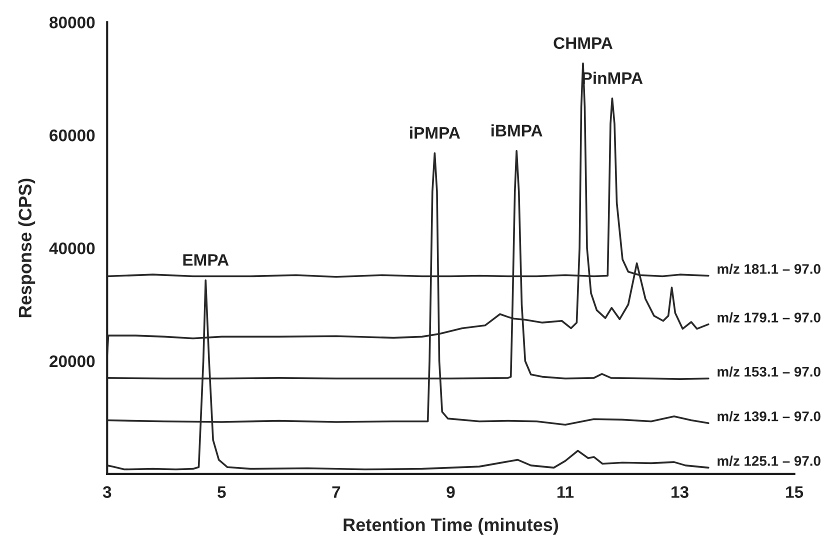  I want to click on annotation: CHMPA, so click(583, 43).